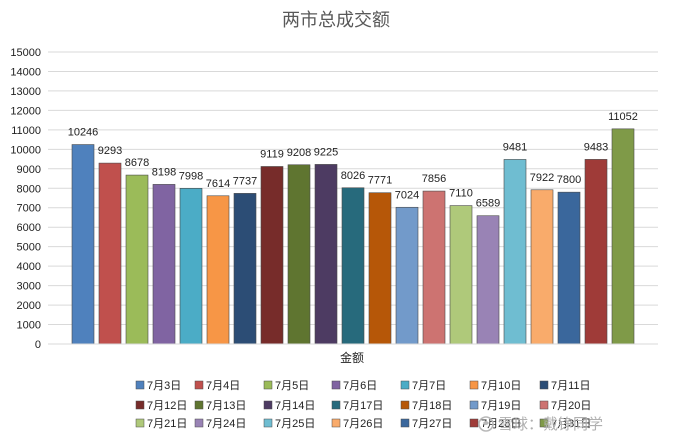  I want to click on data-label: 7800, so click(569, 180).